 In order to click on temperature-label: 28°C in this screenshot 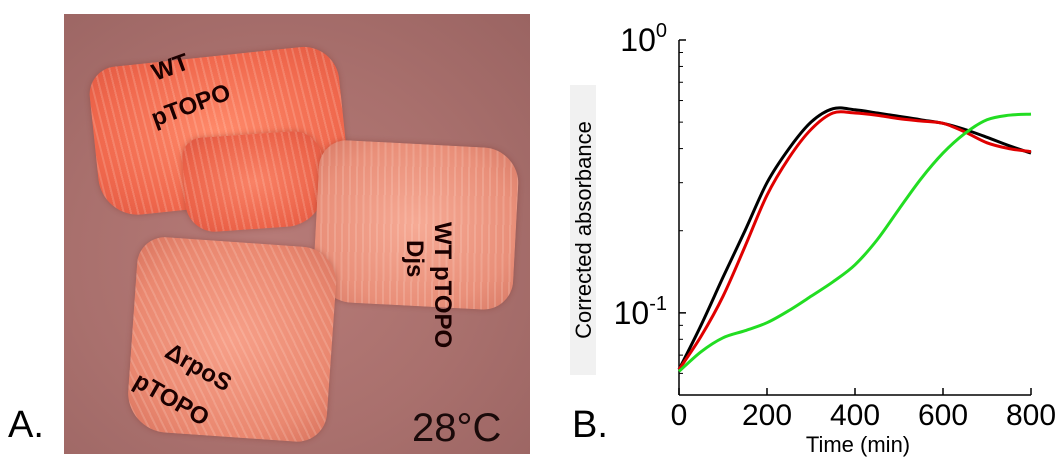, I will do `click(457, 428)`.